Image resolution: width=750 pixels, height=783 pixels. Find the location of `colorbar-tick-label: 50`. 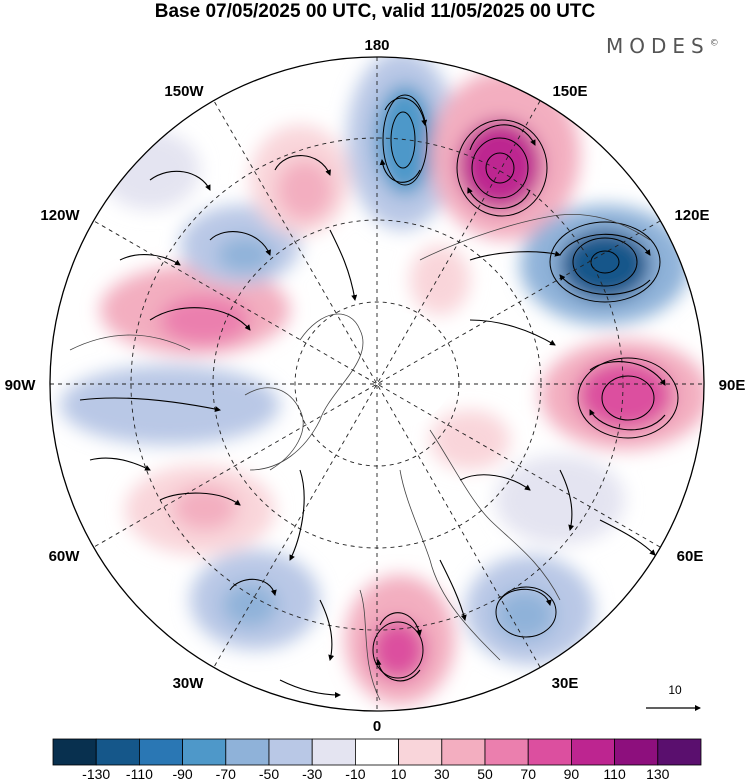

colorbar-tick-label: 50 is located at coordinates (485, 774).